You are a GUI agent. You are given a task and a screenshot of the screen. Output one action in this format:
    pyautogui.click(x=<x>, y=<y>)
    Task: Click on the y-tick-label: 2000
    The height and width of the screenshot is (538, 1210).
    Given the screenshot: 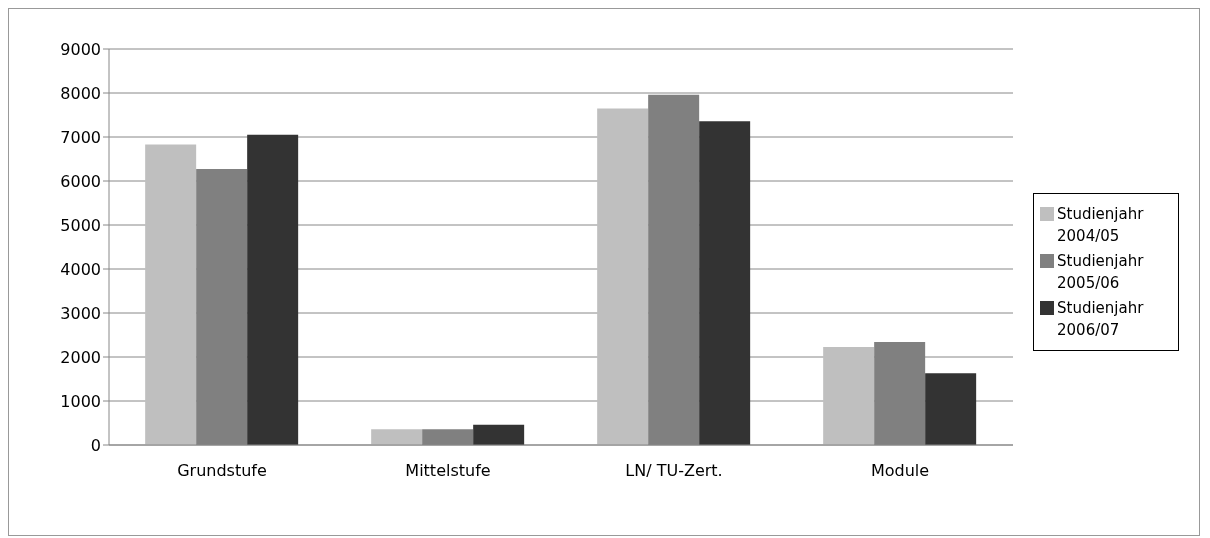 What is the action you would take?
    pyautogui.click(x=80, y=357)
    